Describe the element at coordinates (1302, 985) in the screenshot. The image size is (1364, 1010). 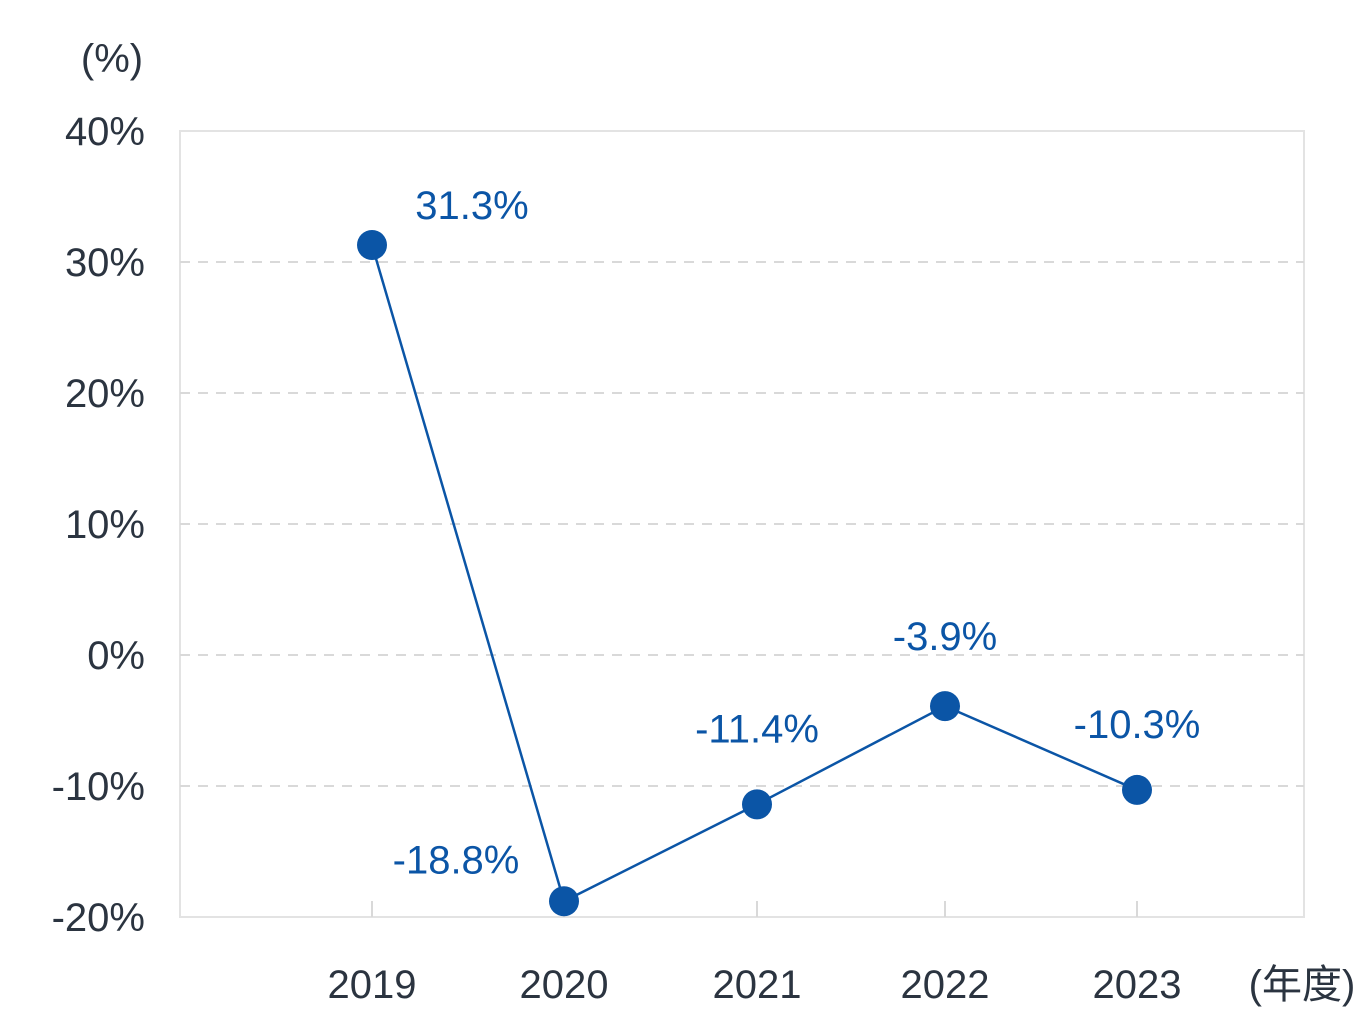
I see `x-axis-unit-label: (年度)` at that location.